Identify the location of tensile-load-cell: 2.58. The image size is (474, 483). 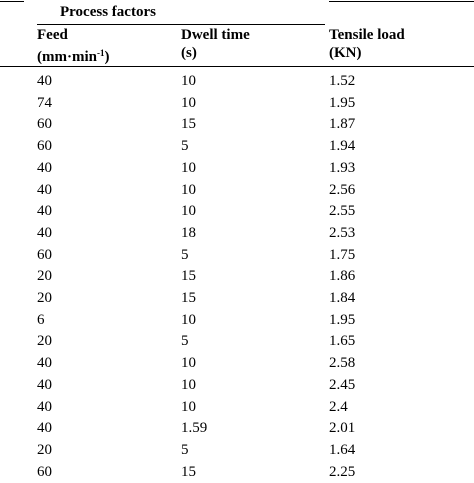
(342, 363).